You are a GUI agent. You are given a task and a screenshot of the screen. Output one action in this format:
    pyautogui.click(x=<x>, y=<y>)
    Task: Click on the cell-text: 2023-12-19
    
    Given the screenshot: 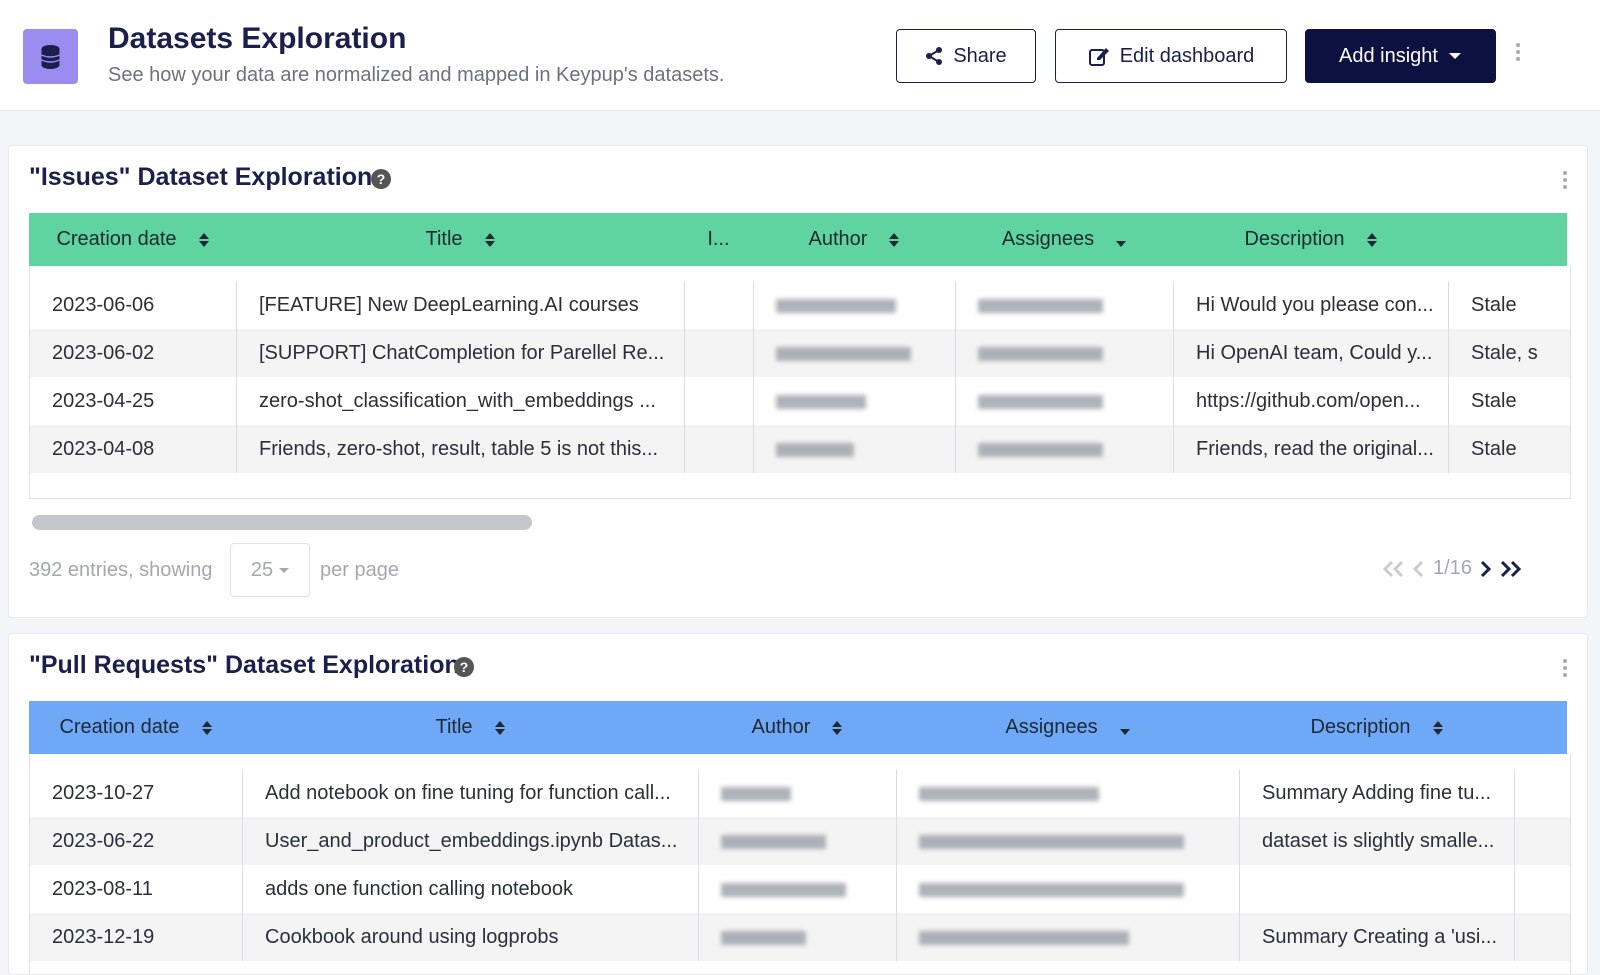 What is the action you would take?
    pyautogui.click(x=103, y=937)
    